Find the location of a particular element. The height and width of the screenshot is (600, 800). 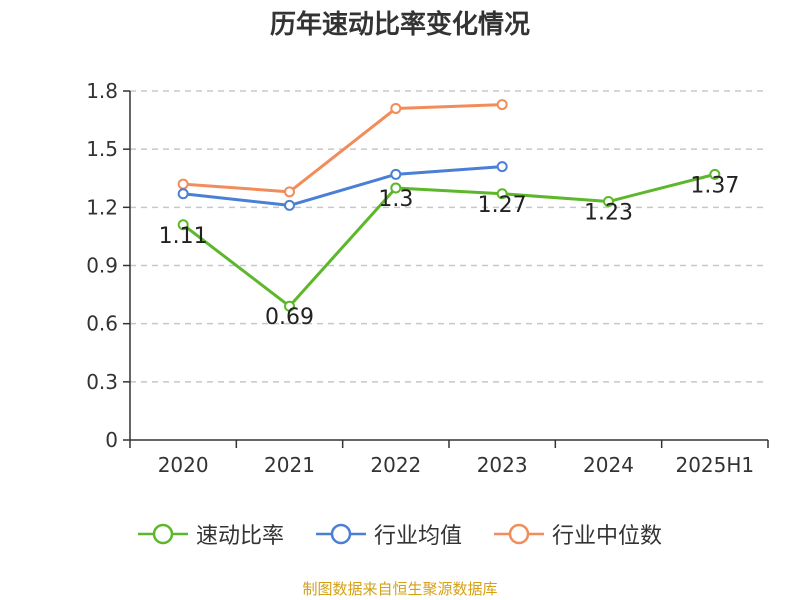

data-label: 1.11 is located at coordinates (183, 236).